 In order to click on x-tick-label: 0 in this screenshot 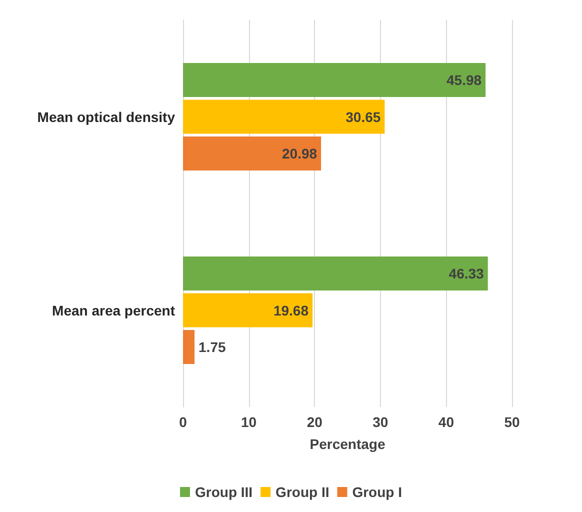, I will do `click(183, 422)`.